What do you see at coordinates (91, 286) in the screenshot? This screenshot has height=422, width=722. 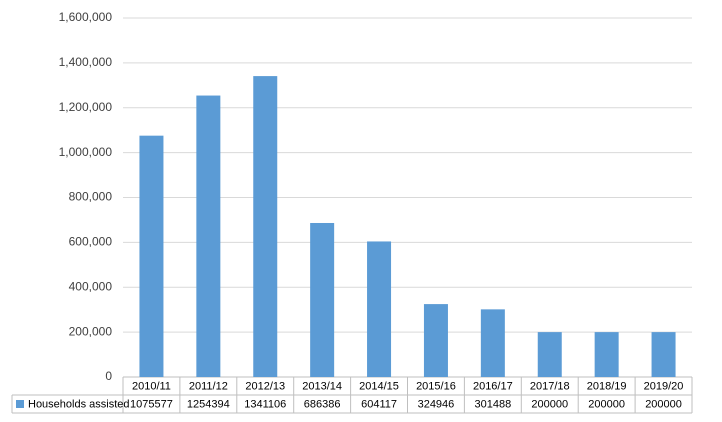 I see `y-tick-label: 400,000` at bounding box center [91, 286].